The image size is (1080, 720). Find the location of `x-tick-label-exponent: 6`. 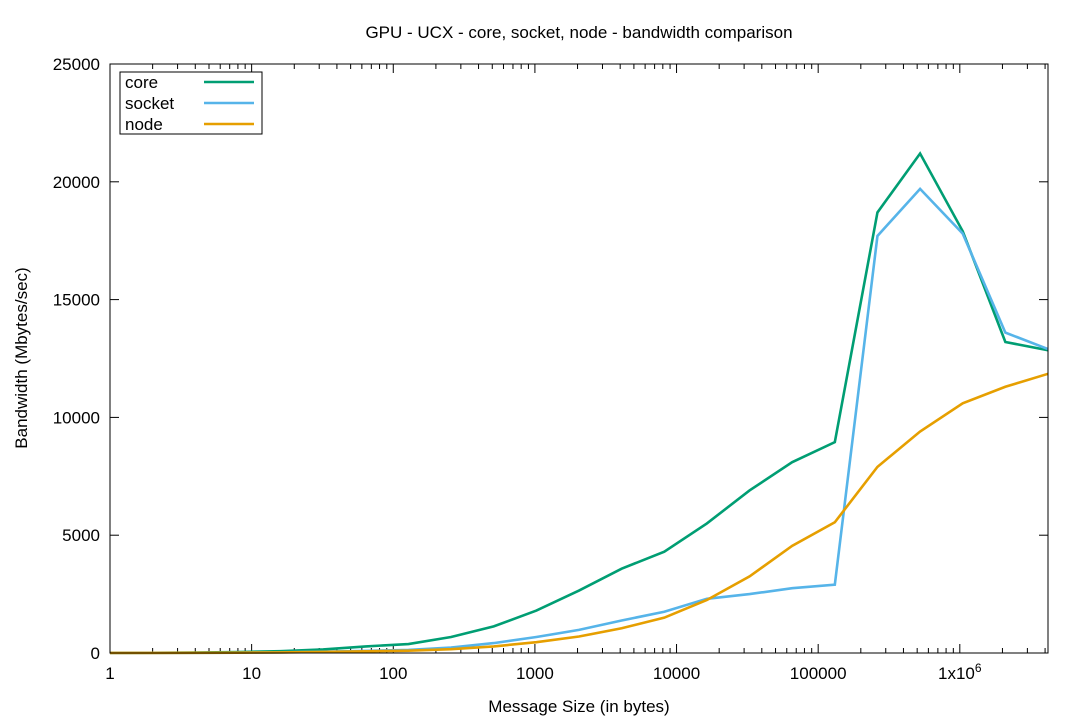

x-tick-label-exponent: 6 is located at coordinates (978, 668).